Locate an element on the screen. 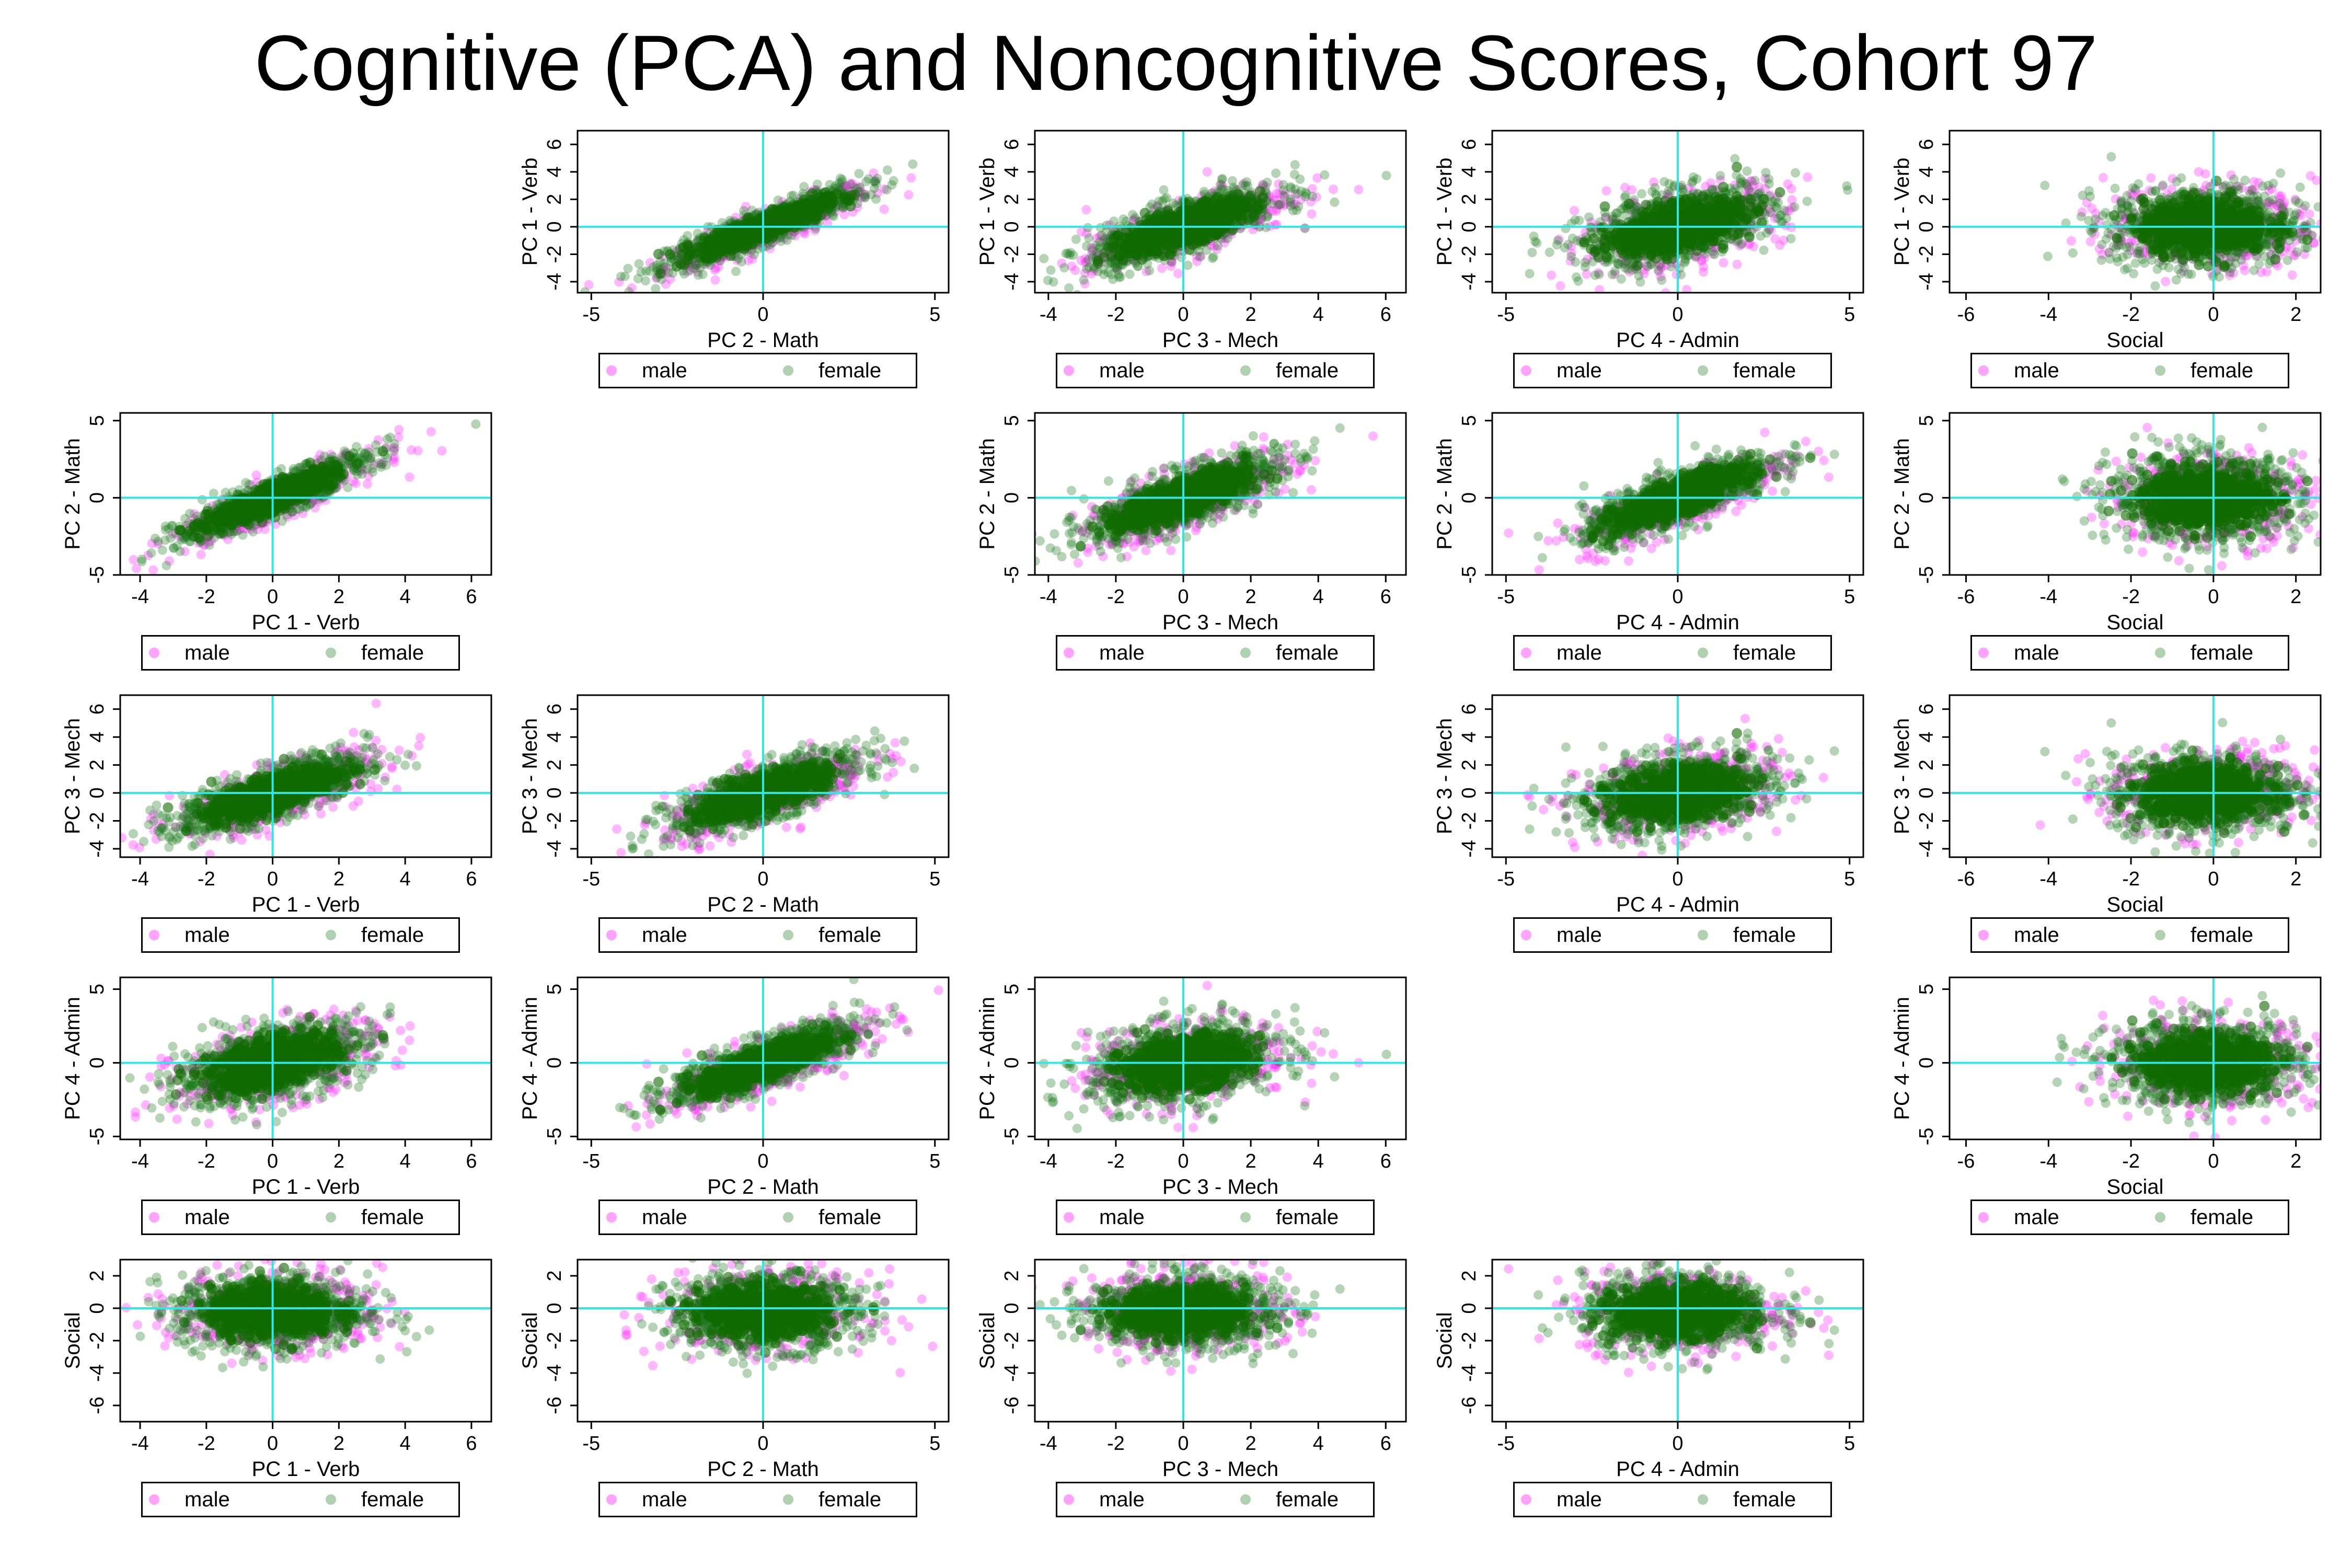  y-axis-label: PC 1 - Verb is located at coordinates (529, 212).